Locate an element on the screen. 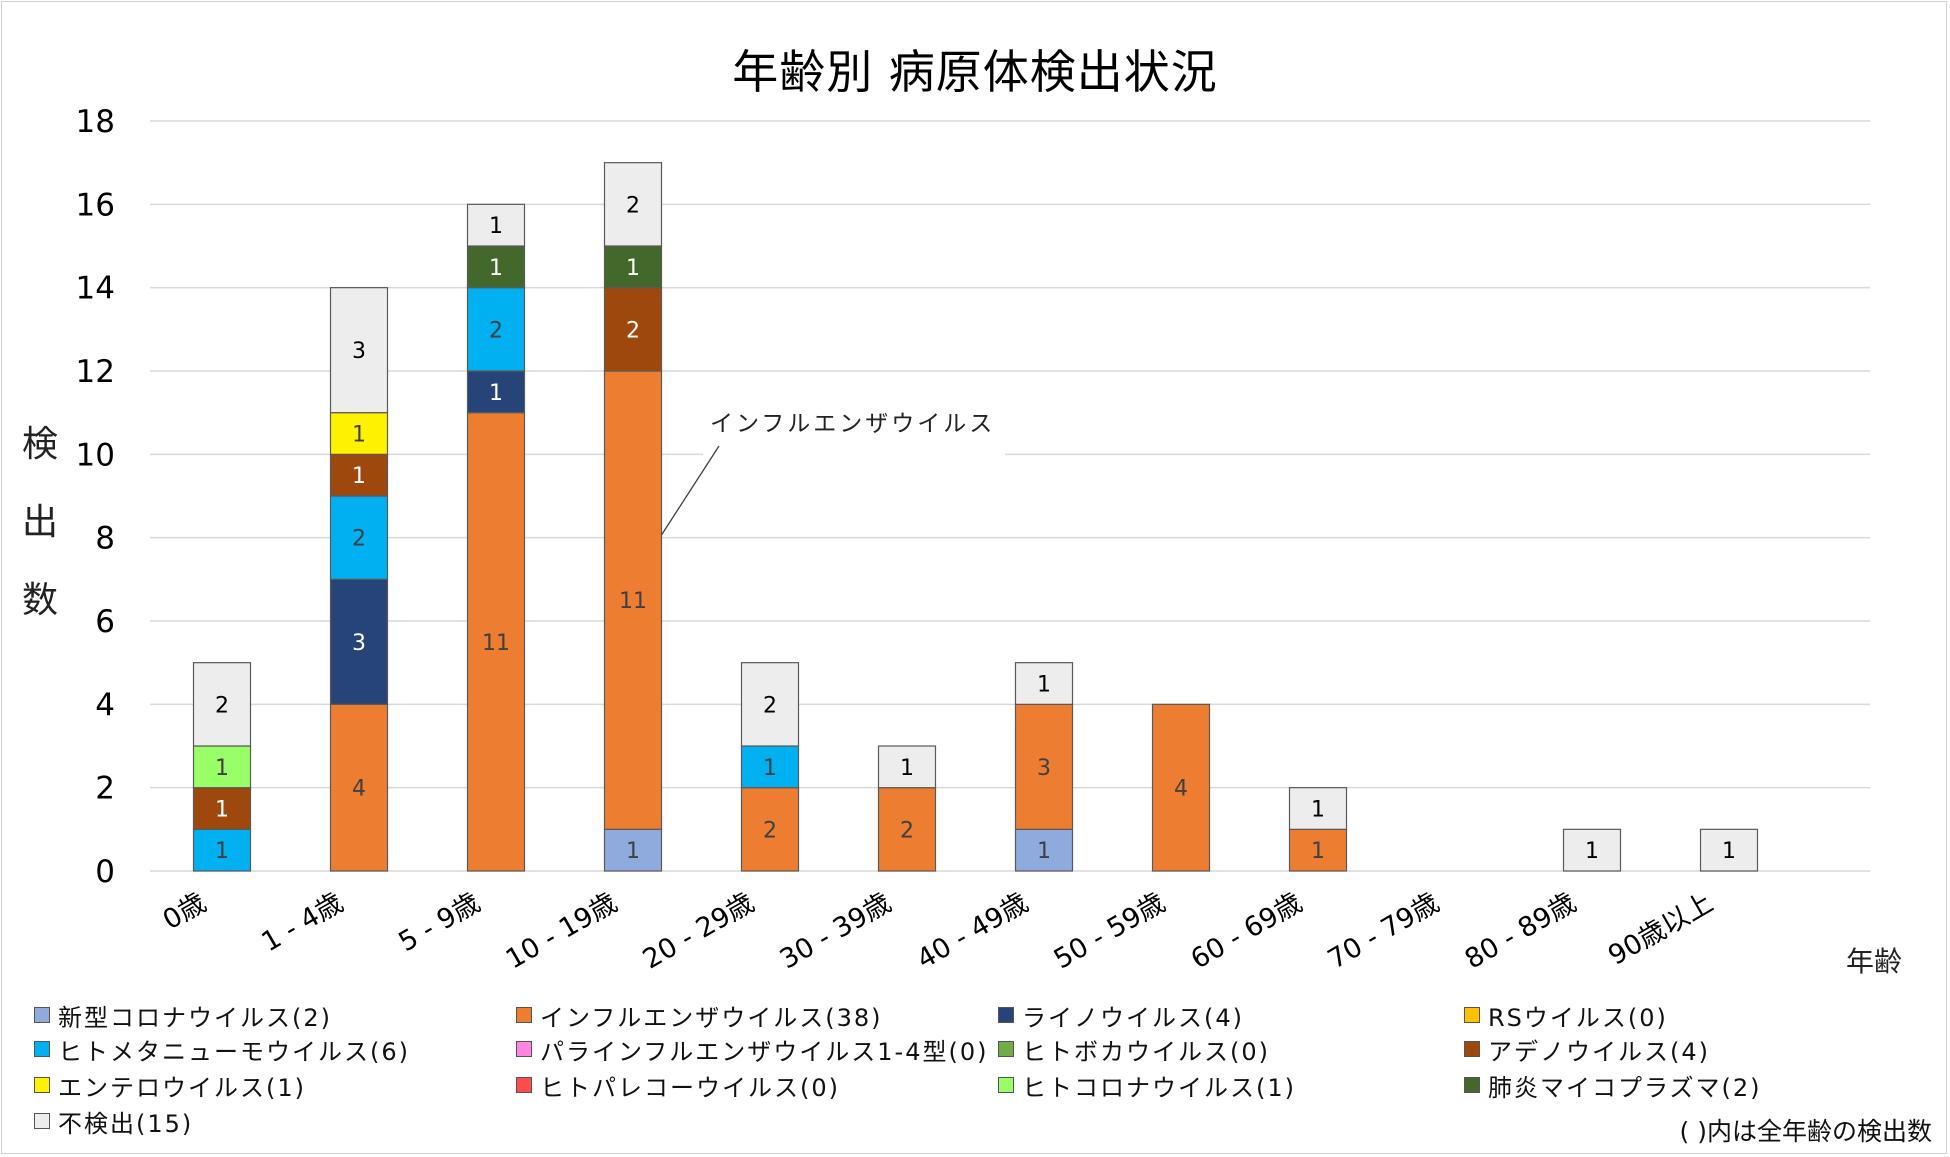 The image size is (1950, 1157). y-tick-label: 12 is located at coordinates (95, 372).